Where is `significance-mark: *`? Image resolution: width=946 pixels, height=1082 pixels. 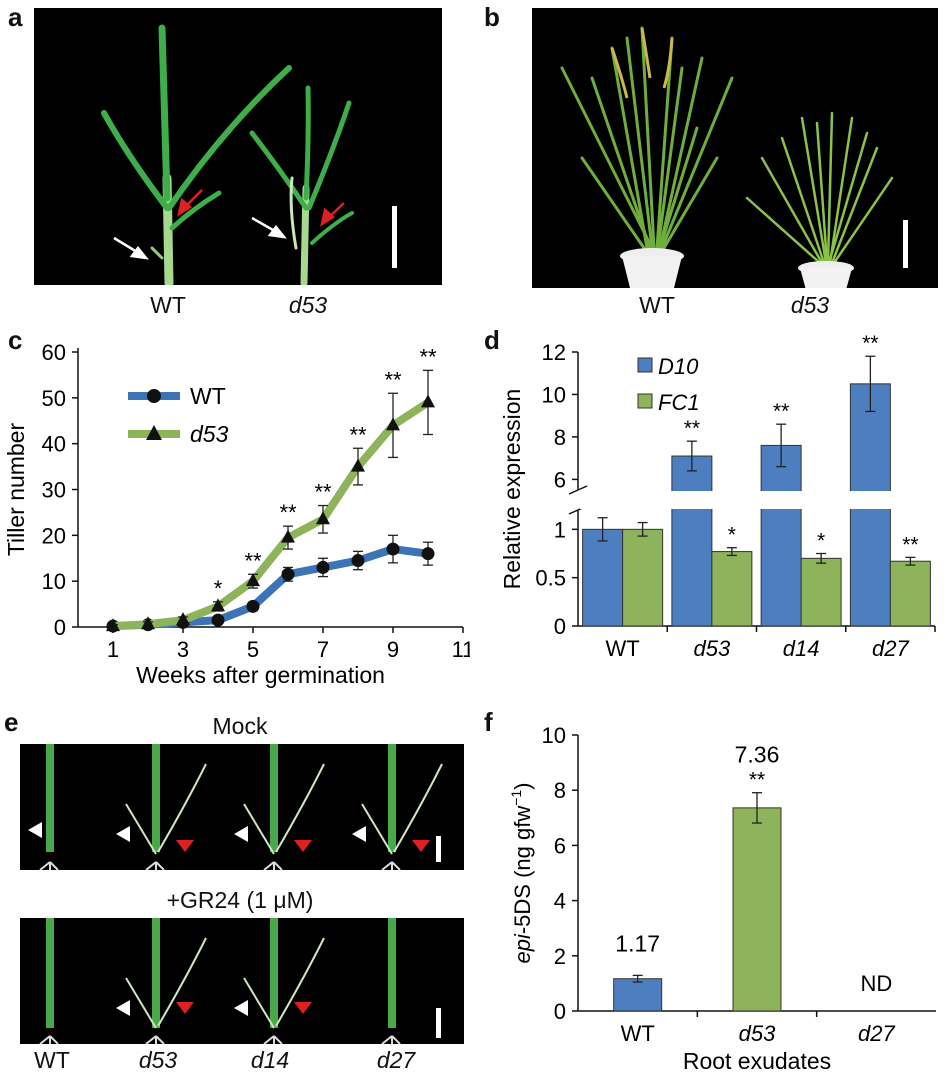 significance-mark: * is located at coordinates (732, 535).